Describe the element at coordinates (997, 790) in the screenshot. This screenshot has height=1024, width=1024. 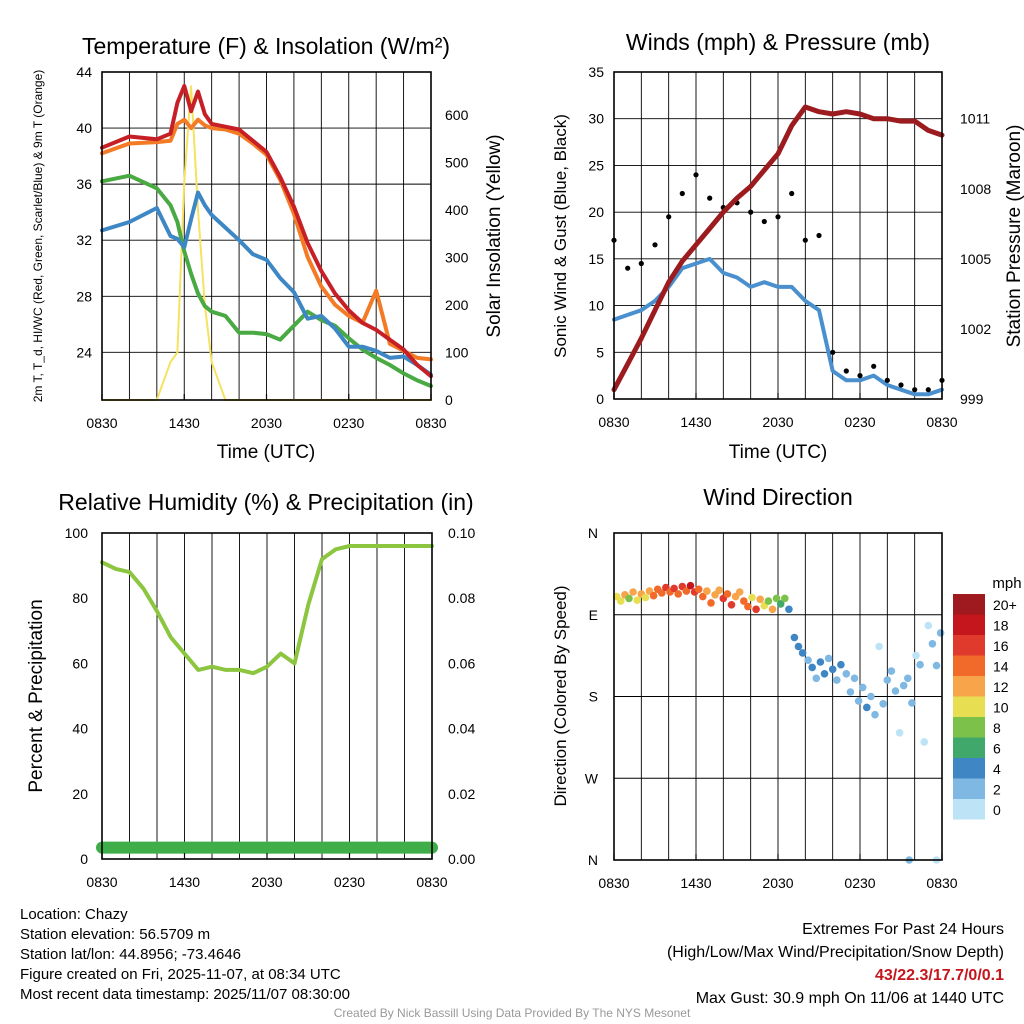
I see `legend-label: 2` at that location.